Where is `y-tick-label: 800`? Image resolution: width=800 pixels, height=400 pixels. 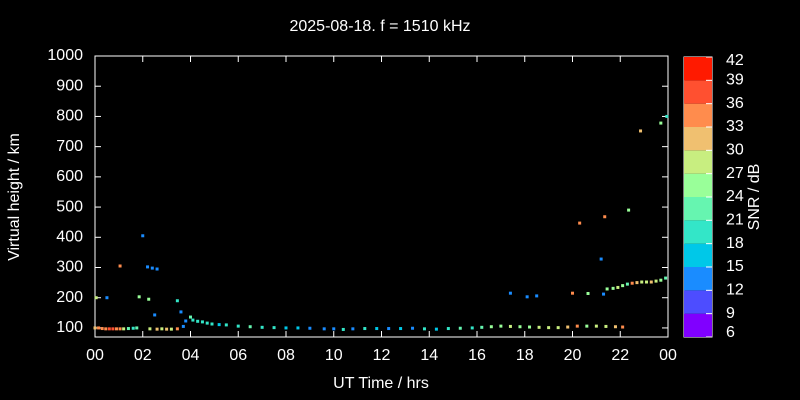
y-tick-label: 800 is located at coordinates (69, 116).